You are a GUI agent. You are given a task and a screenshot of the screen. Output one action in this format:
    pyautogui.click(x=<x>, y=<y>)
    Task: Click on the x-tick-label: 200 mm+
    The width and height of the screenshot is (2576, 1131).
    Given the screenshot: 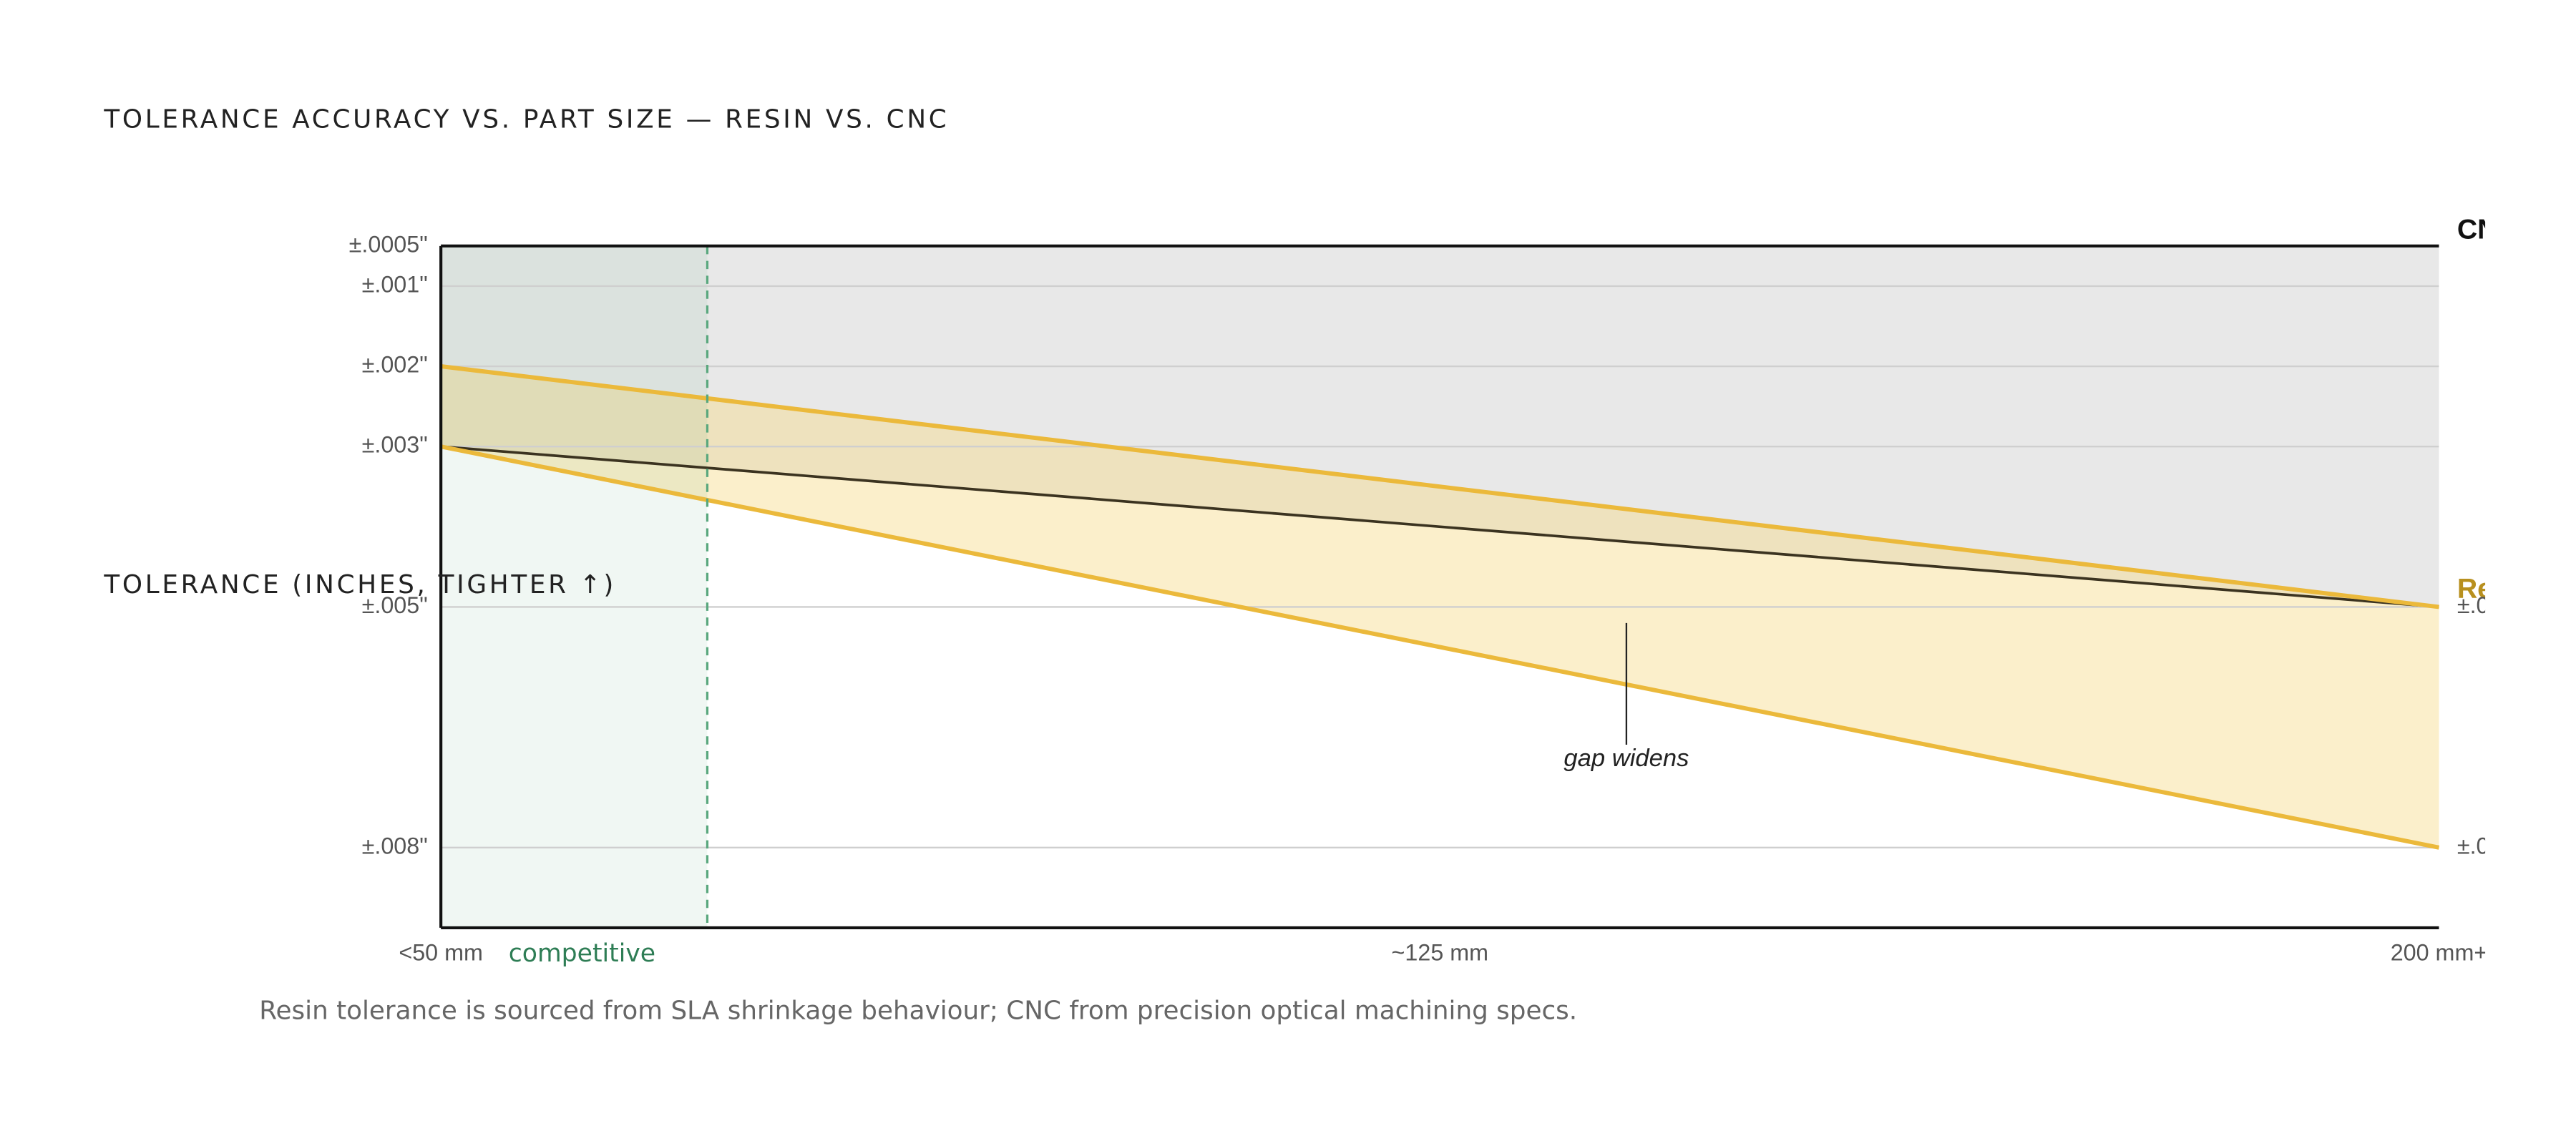 What is the action you would take?
    pyautogui.click(x=2439, y=952)
    